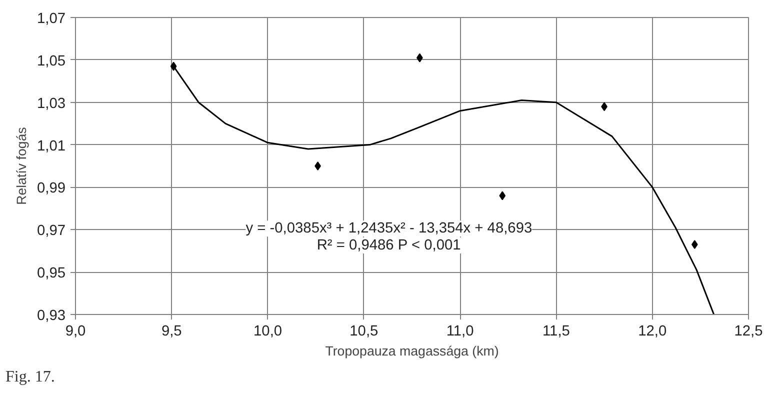 Image resolution: width=768 pixels, height=406 pixels. What do you see at coordinates (30, 377) in the screenshot?
I see `caption: Fig. 17.` at bounding box center [30, 377].